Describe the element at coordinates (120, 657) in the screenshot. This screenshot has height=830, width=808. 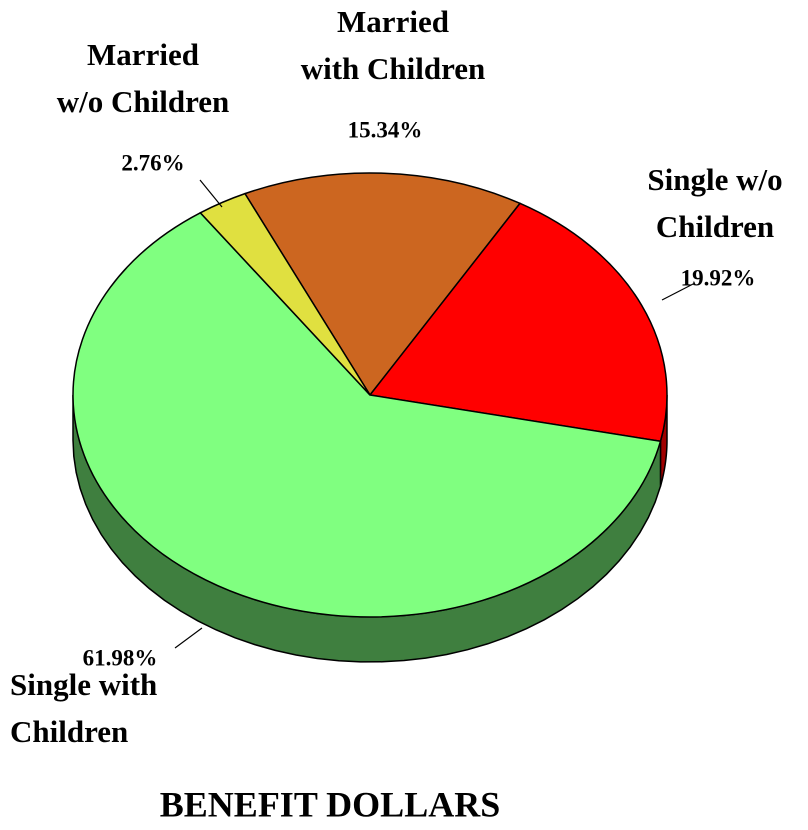
I see `value-label: 61.98%` at that location.